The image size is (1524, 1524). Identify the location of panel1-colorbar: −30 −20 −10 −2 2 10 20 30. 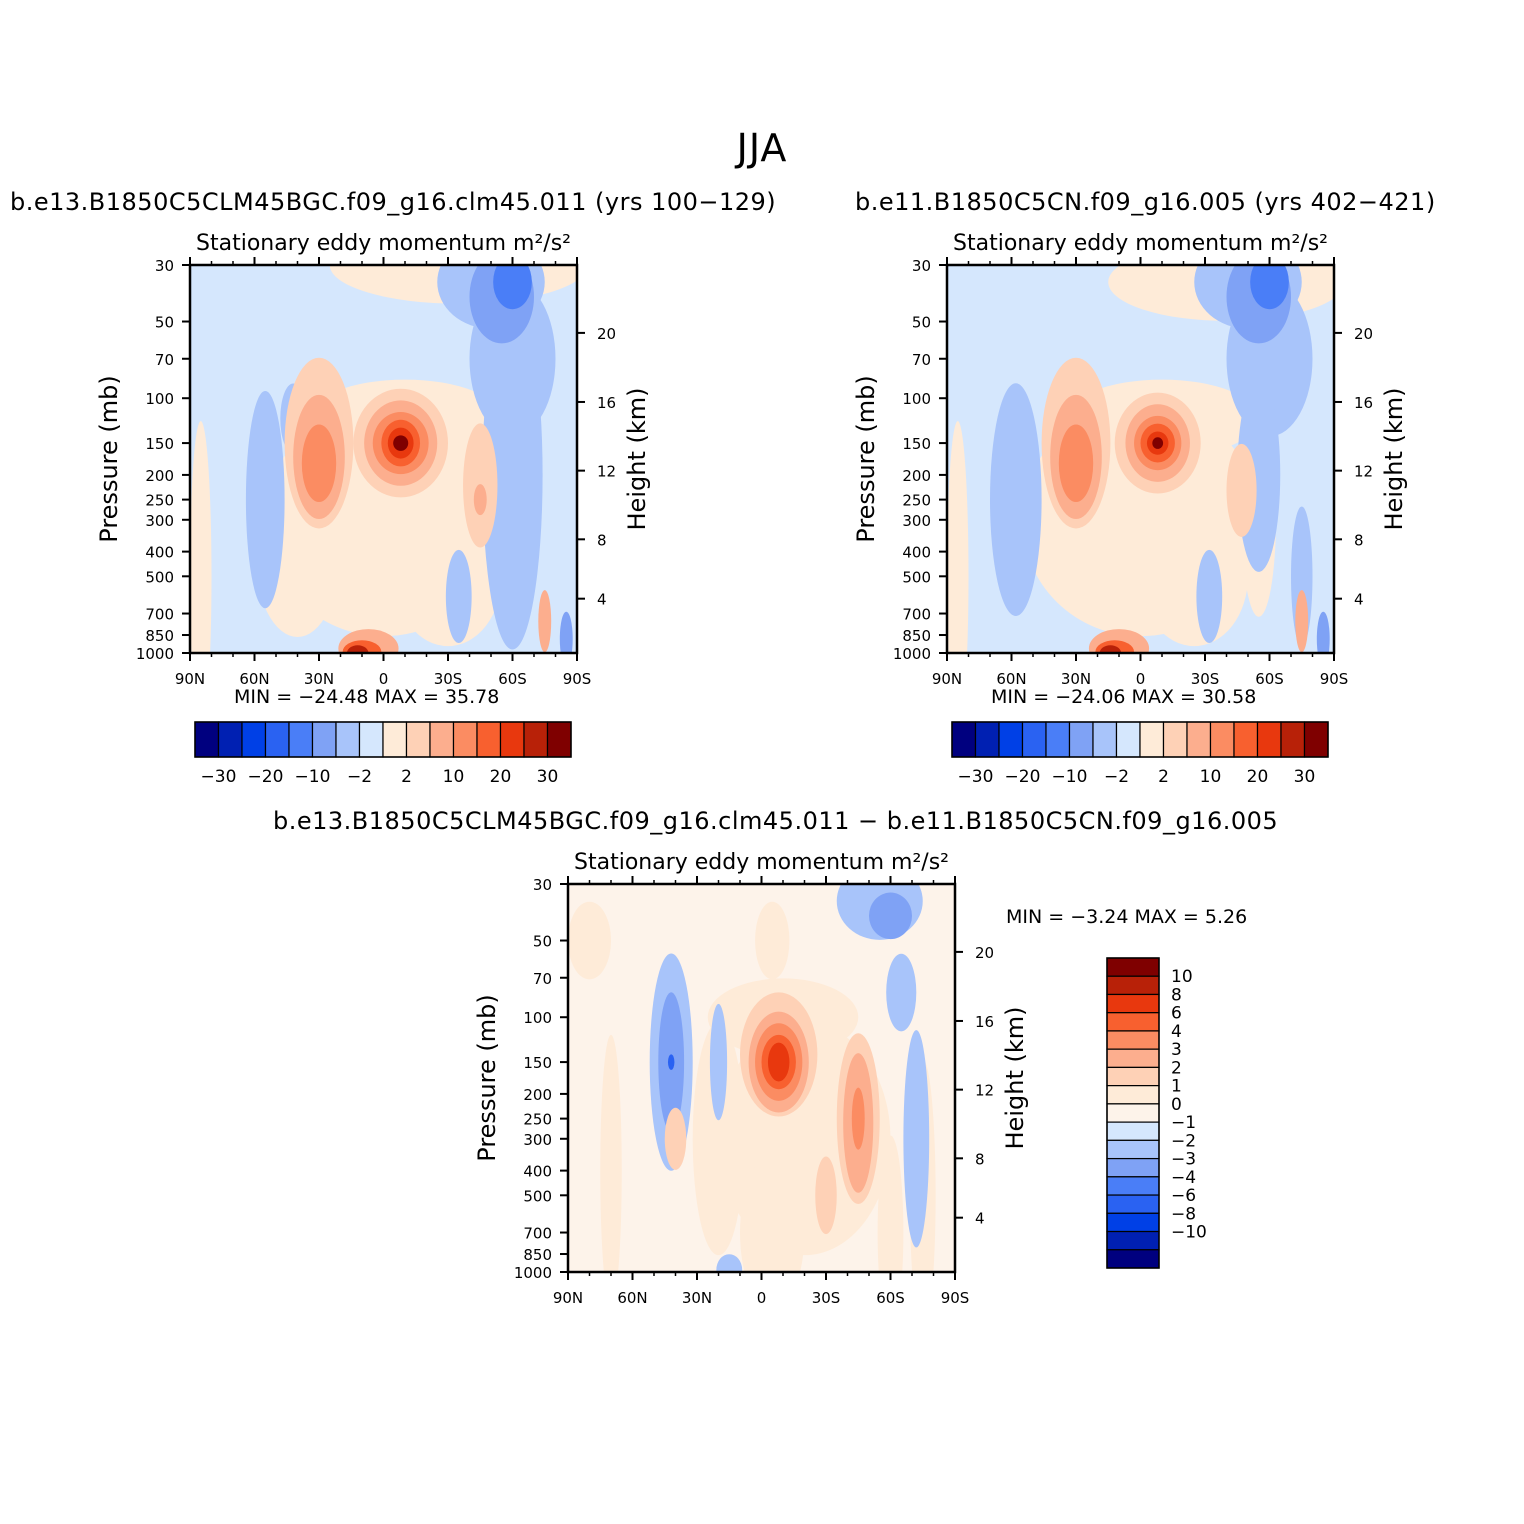
(383, 754).